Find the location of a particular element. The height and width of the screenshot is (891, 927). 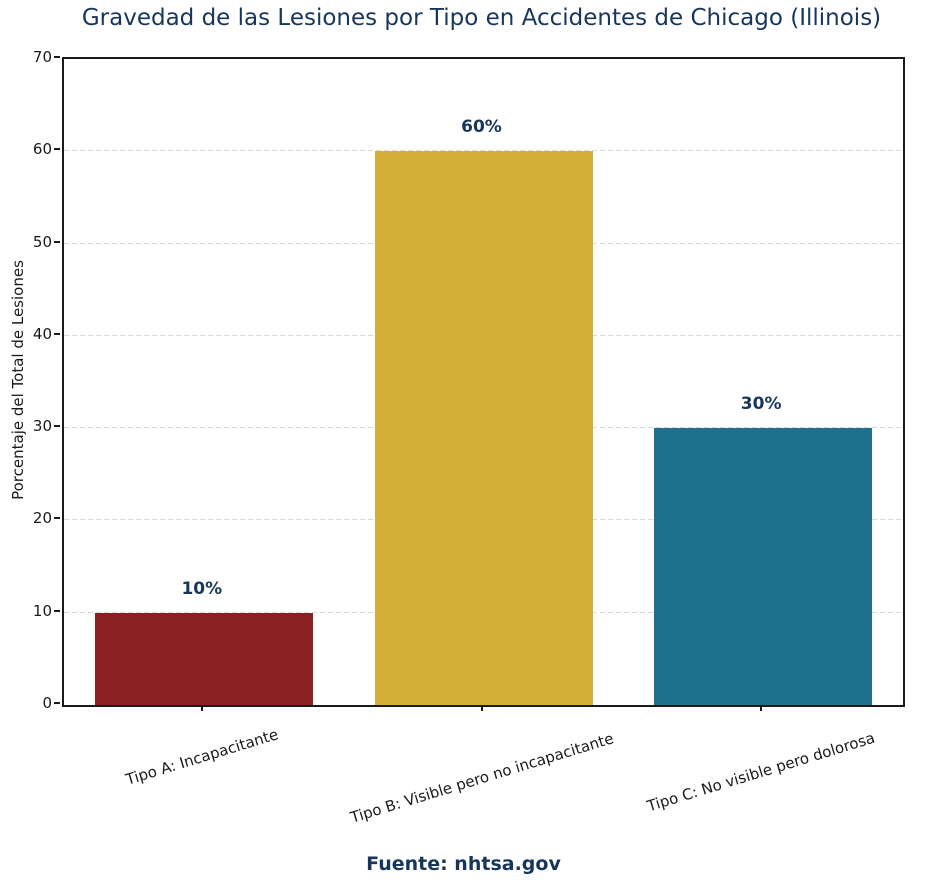

y-tick-label: 50 is located at coordinates (42, 241).